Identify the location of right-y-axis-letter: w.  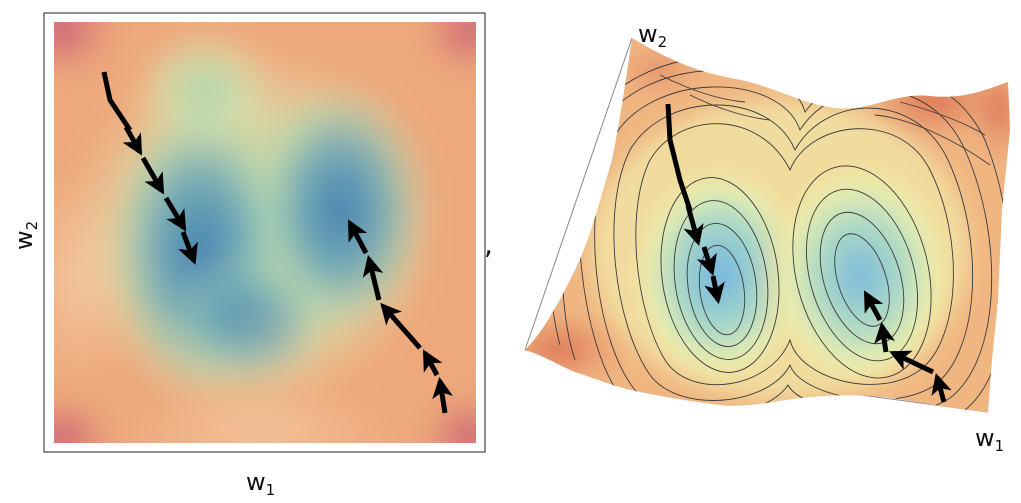
(648, 34).